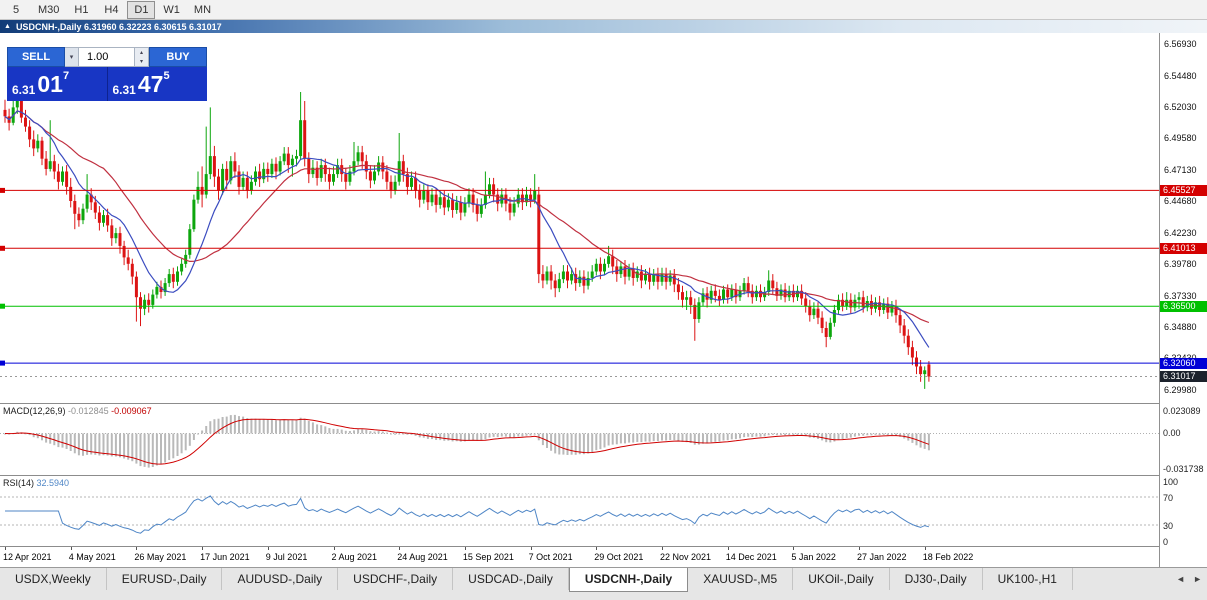 The height and width of the screenshot is (600, 1207). What do you see at coordinates (107, 57) in the screenshot?
I see `volume-input: 1.00` at bounding box center [107, 57].